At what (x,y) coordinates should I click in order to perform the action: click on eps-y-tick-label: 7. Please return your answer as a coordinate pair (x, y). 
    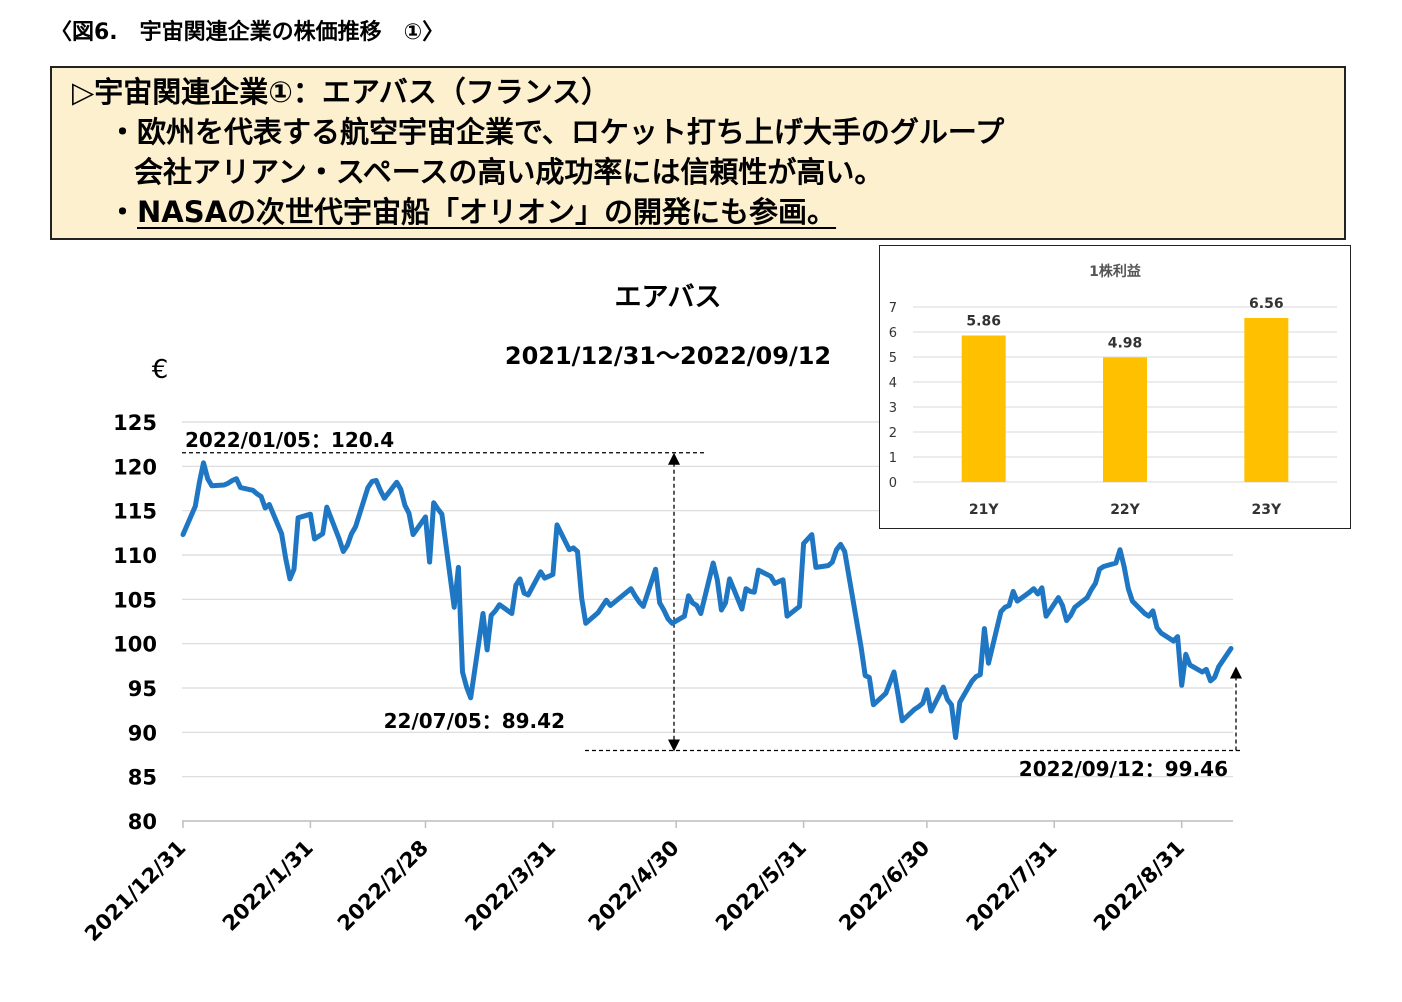
    Looking at the image, I should click on (893, 308).